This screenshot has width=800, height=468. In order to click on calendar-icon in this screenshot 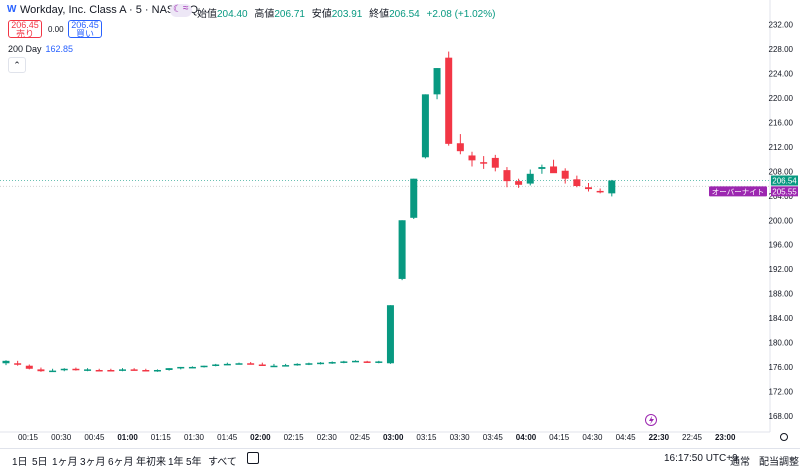, I will do `click(253, 458)`.